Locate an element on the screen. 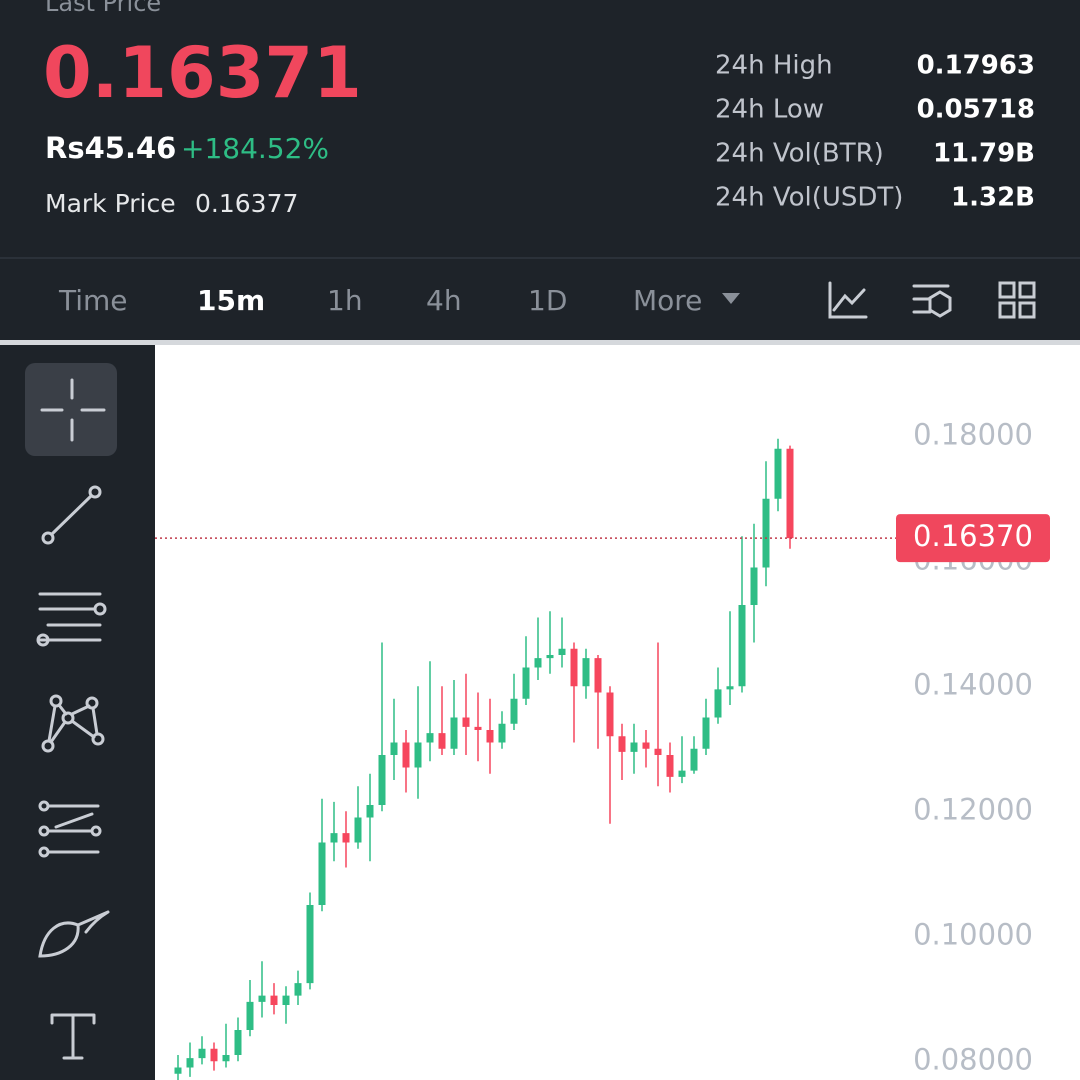 This screenshot has height=1080, width=1080. stat-label: 24h Vol(USDT) is located at coordinates (809, 198).